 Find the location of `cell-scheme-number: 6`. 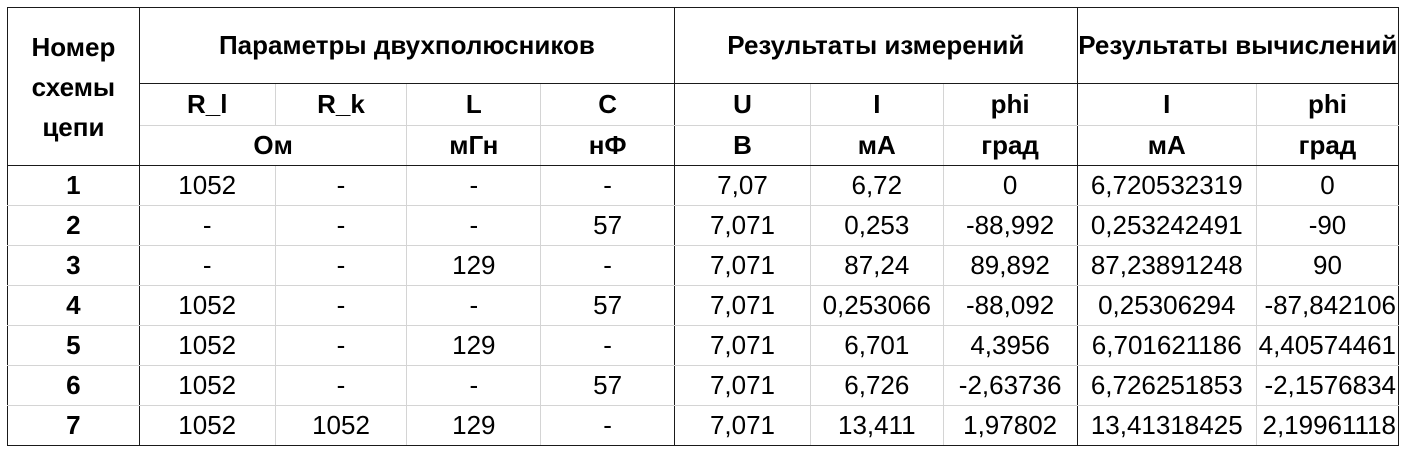

cell-scheme-number: 6 is located at coordinates (73, 385).